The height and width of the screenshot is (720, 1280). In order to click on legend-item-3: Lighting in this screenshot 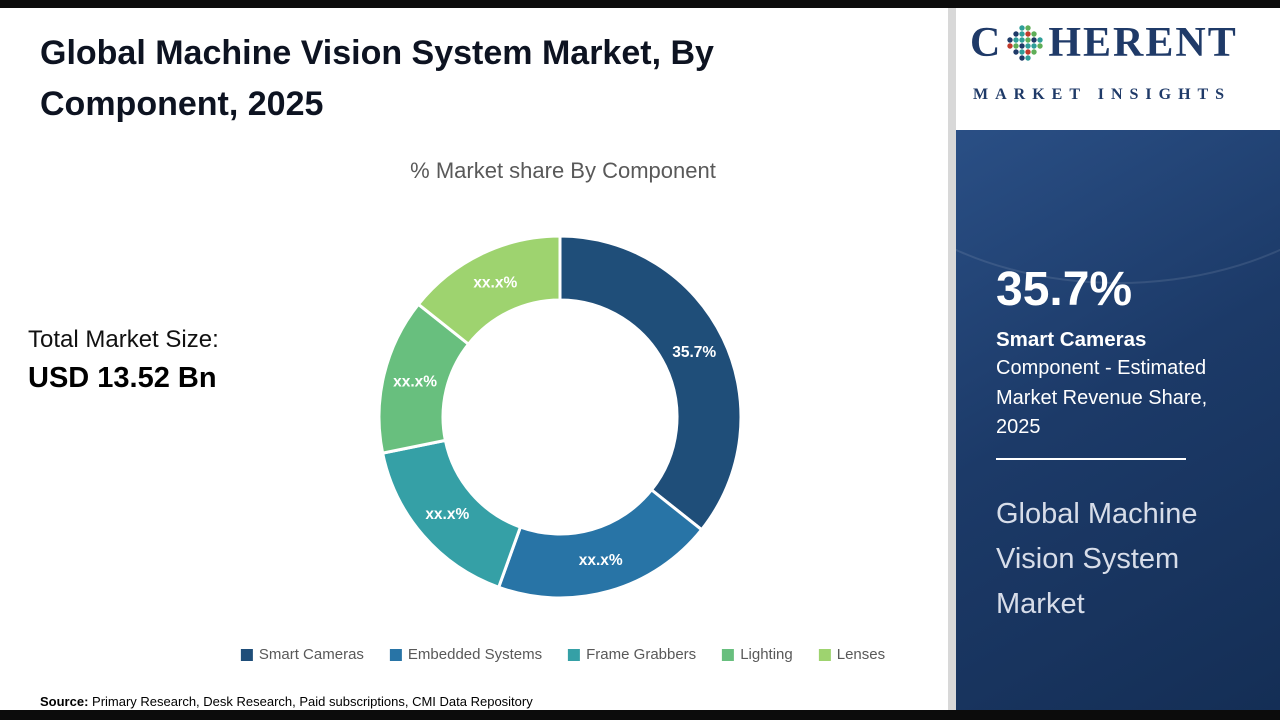, I will do `click(757, 654)`.